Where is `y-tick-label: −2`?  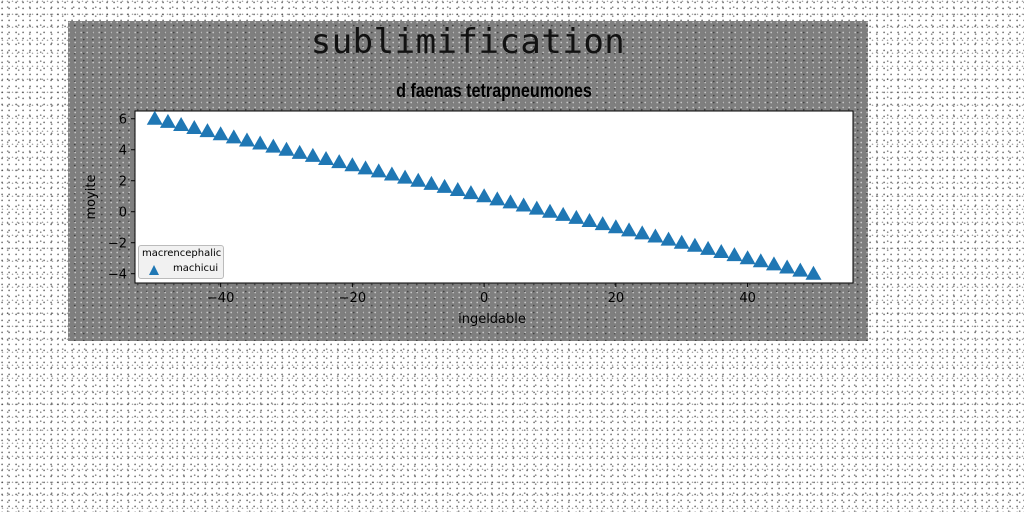
y-tick-label: −2 is located at coordinates (117, 244).